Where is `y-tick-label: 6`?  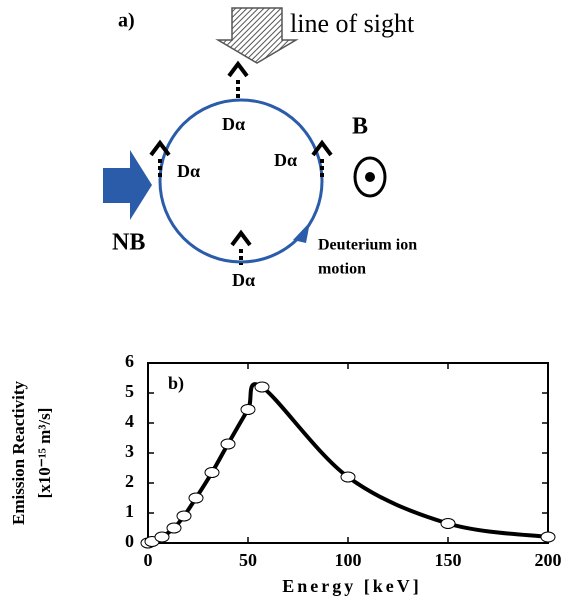
y-tick-label: 6 is located at coordinates (129, 361).